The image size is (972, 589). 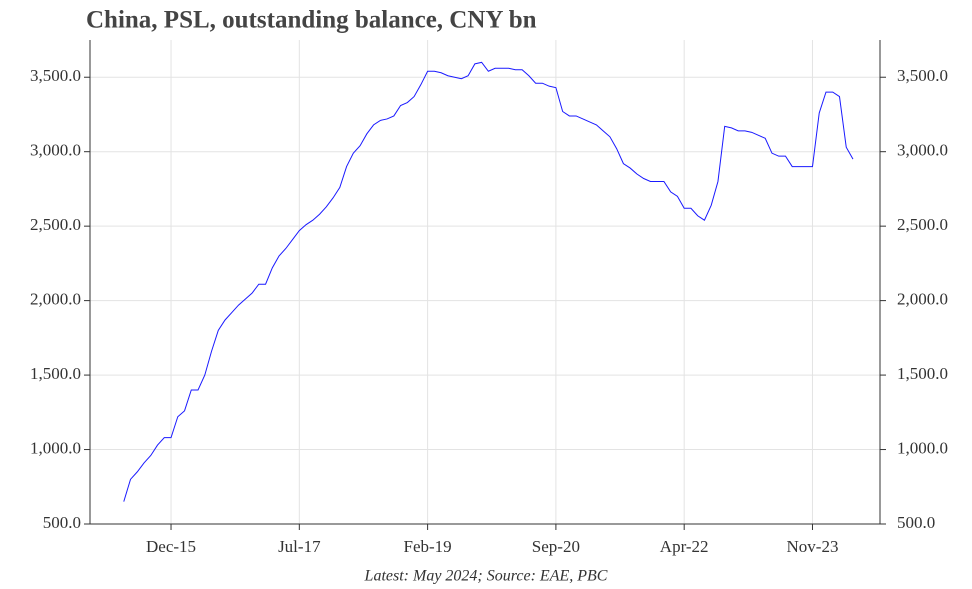 I want to click on y2-tick-label: 2,500.0, so click(x=922, y=224).